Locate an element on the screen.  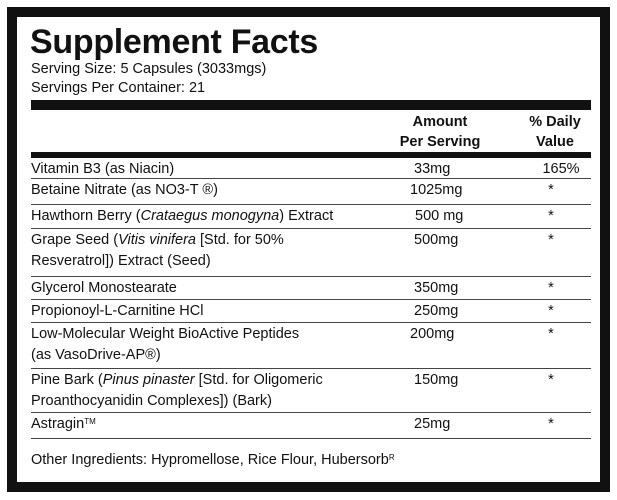
daily-value-header-line1: % Daily is located at coordinates (555, 122).